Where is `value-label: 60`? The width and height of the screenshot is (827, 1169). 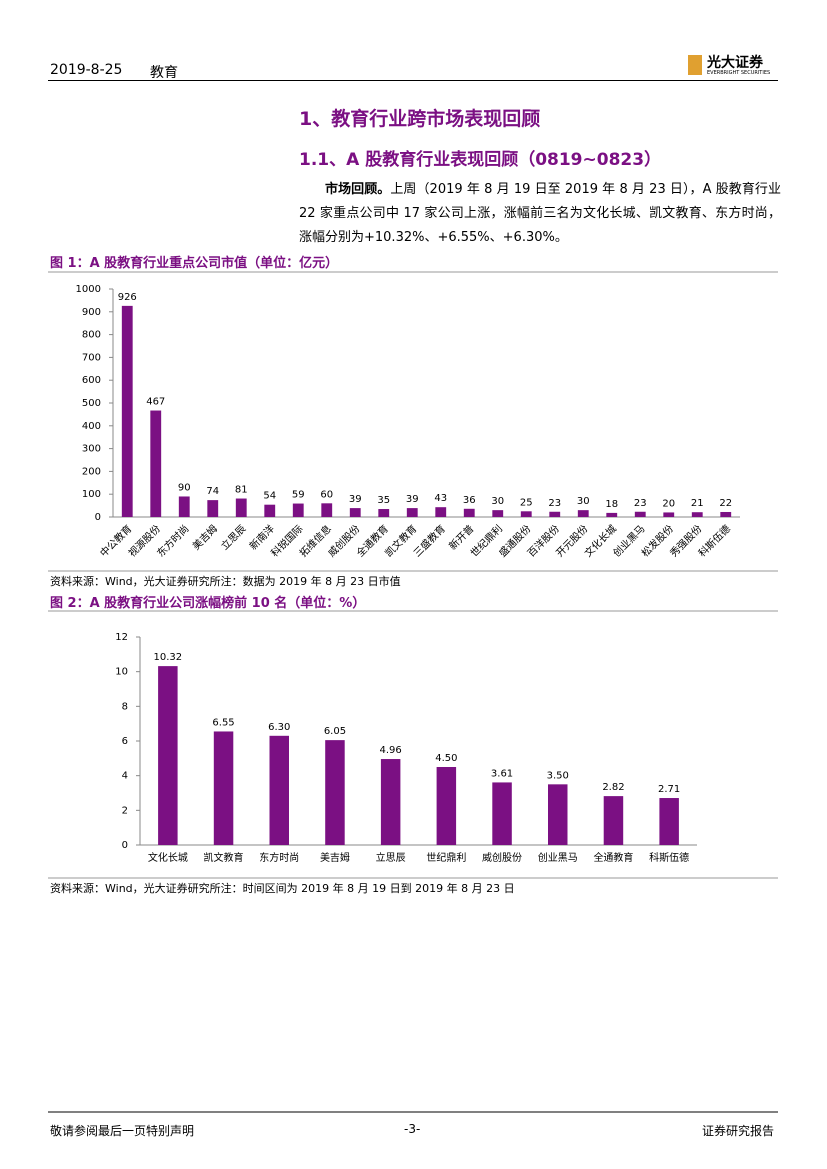 value-label: 60 is located at coordinates (326, 494).